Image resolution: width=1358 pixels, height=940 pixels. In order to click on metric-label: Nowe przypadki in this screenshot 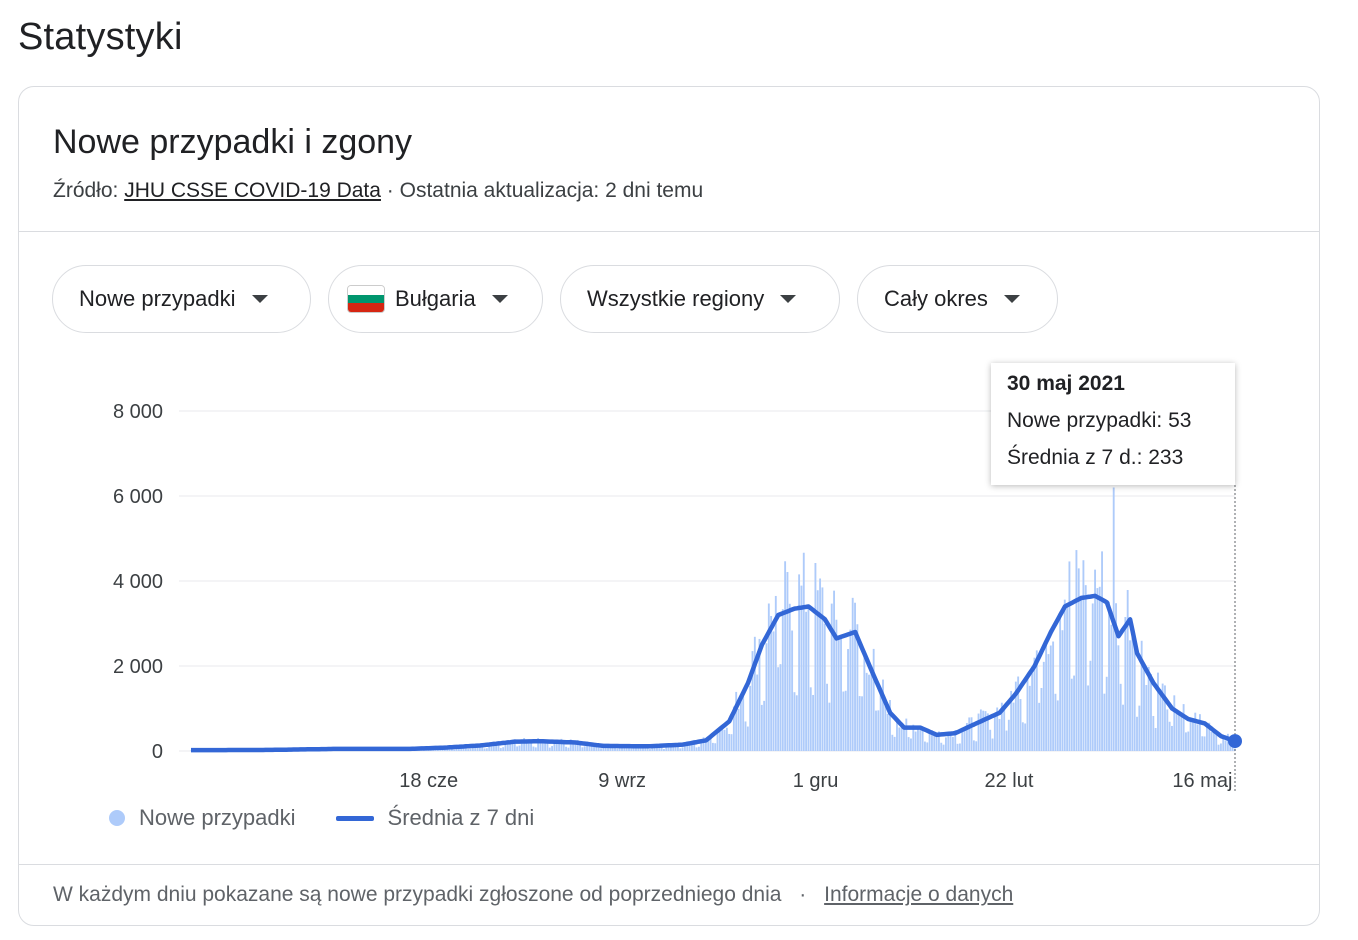, I will do `click(157, 298)`.